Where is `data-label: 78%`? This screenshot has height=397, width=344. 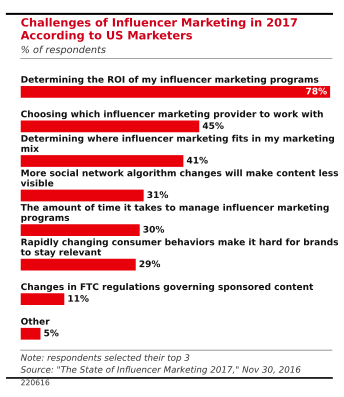 data-label: 78% is located at coordinates (316, 91).